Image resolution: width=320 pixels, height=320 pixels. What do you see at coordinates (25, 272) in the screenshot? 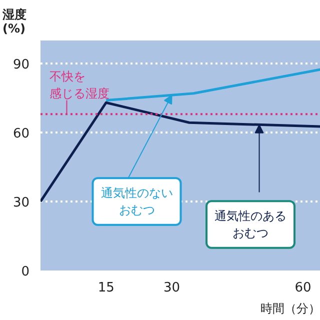
I see `y-tick-label: 0` at bounding box center [25, 272].